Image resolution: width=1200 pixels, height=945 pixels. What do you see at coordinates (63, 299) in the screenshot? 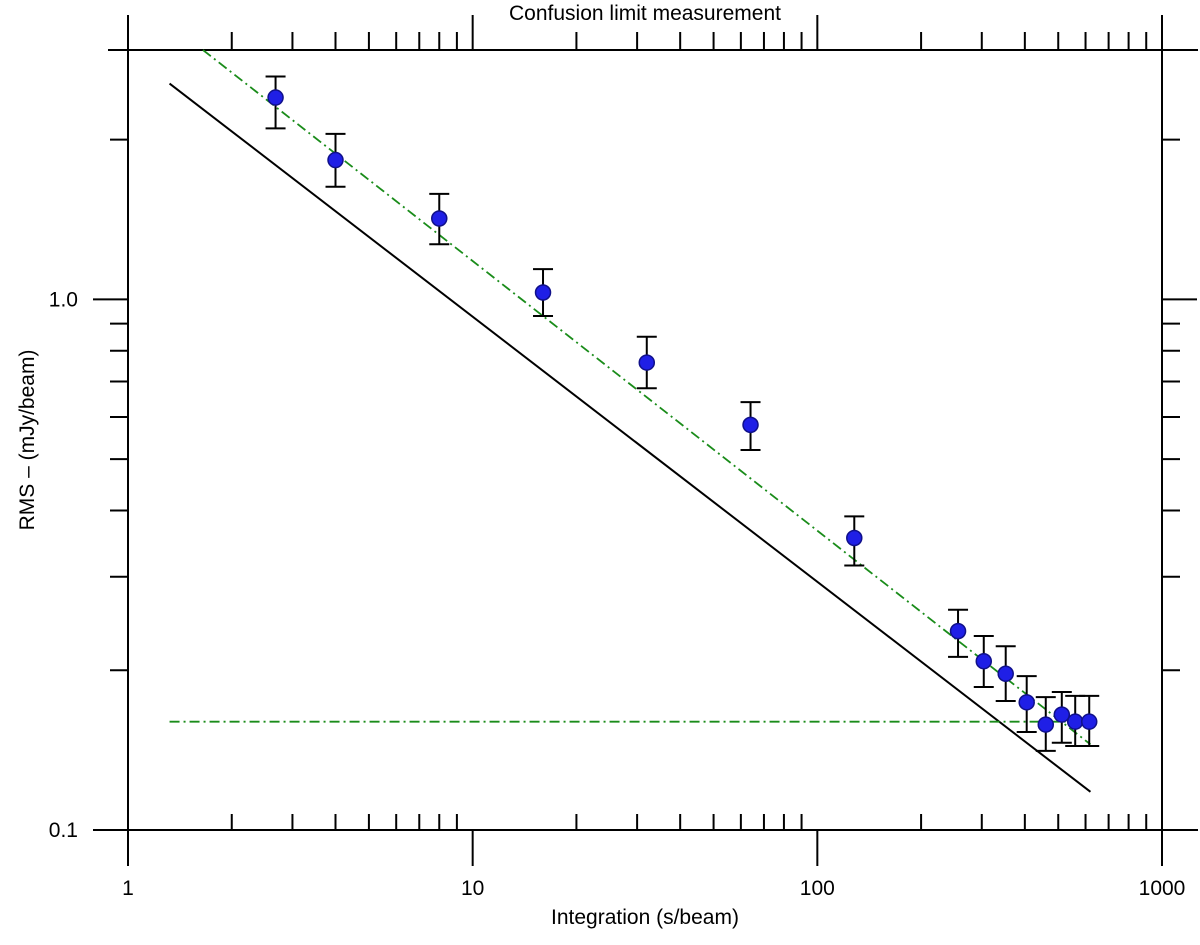
I see `y-tick-label: 1.0` at bounding box center [63, 299].